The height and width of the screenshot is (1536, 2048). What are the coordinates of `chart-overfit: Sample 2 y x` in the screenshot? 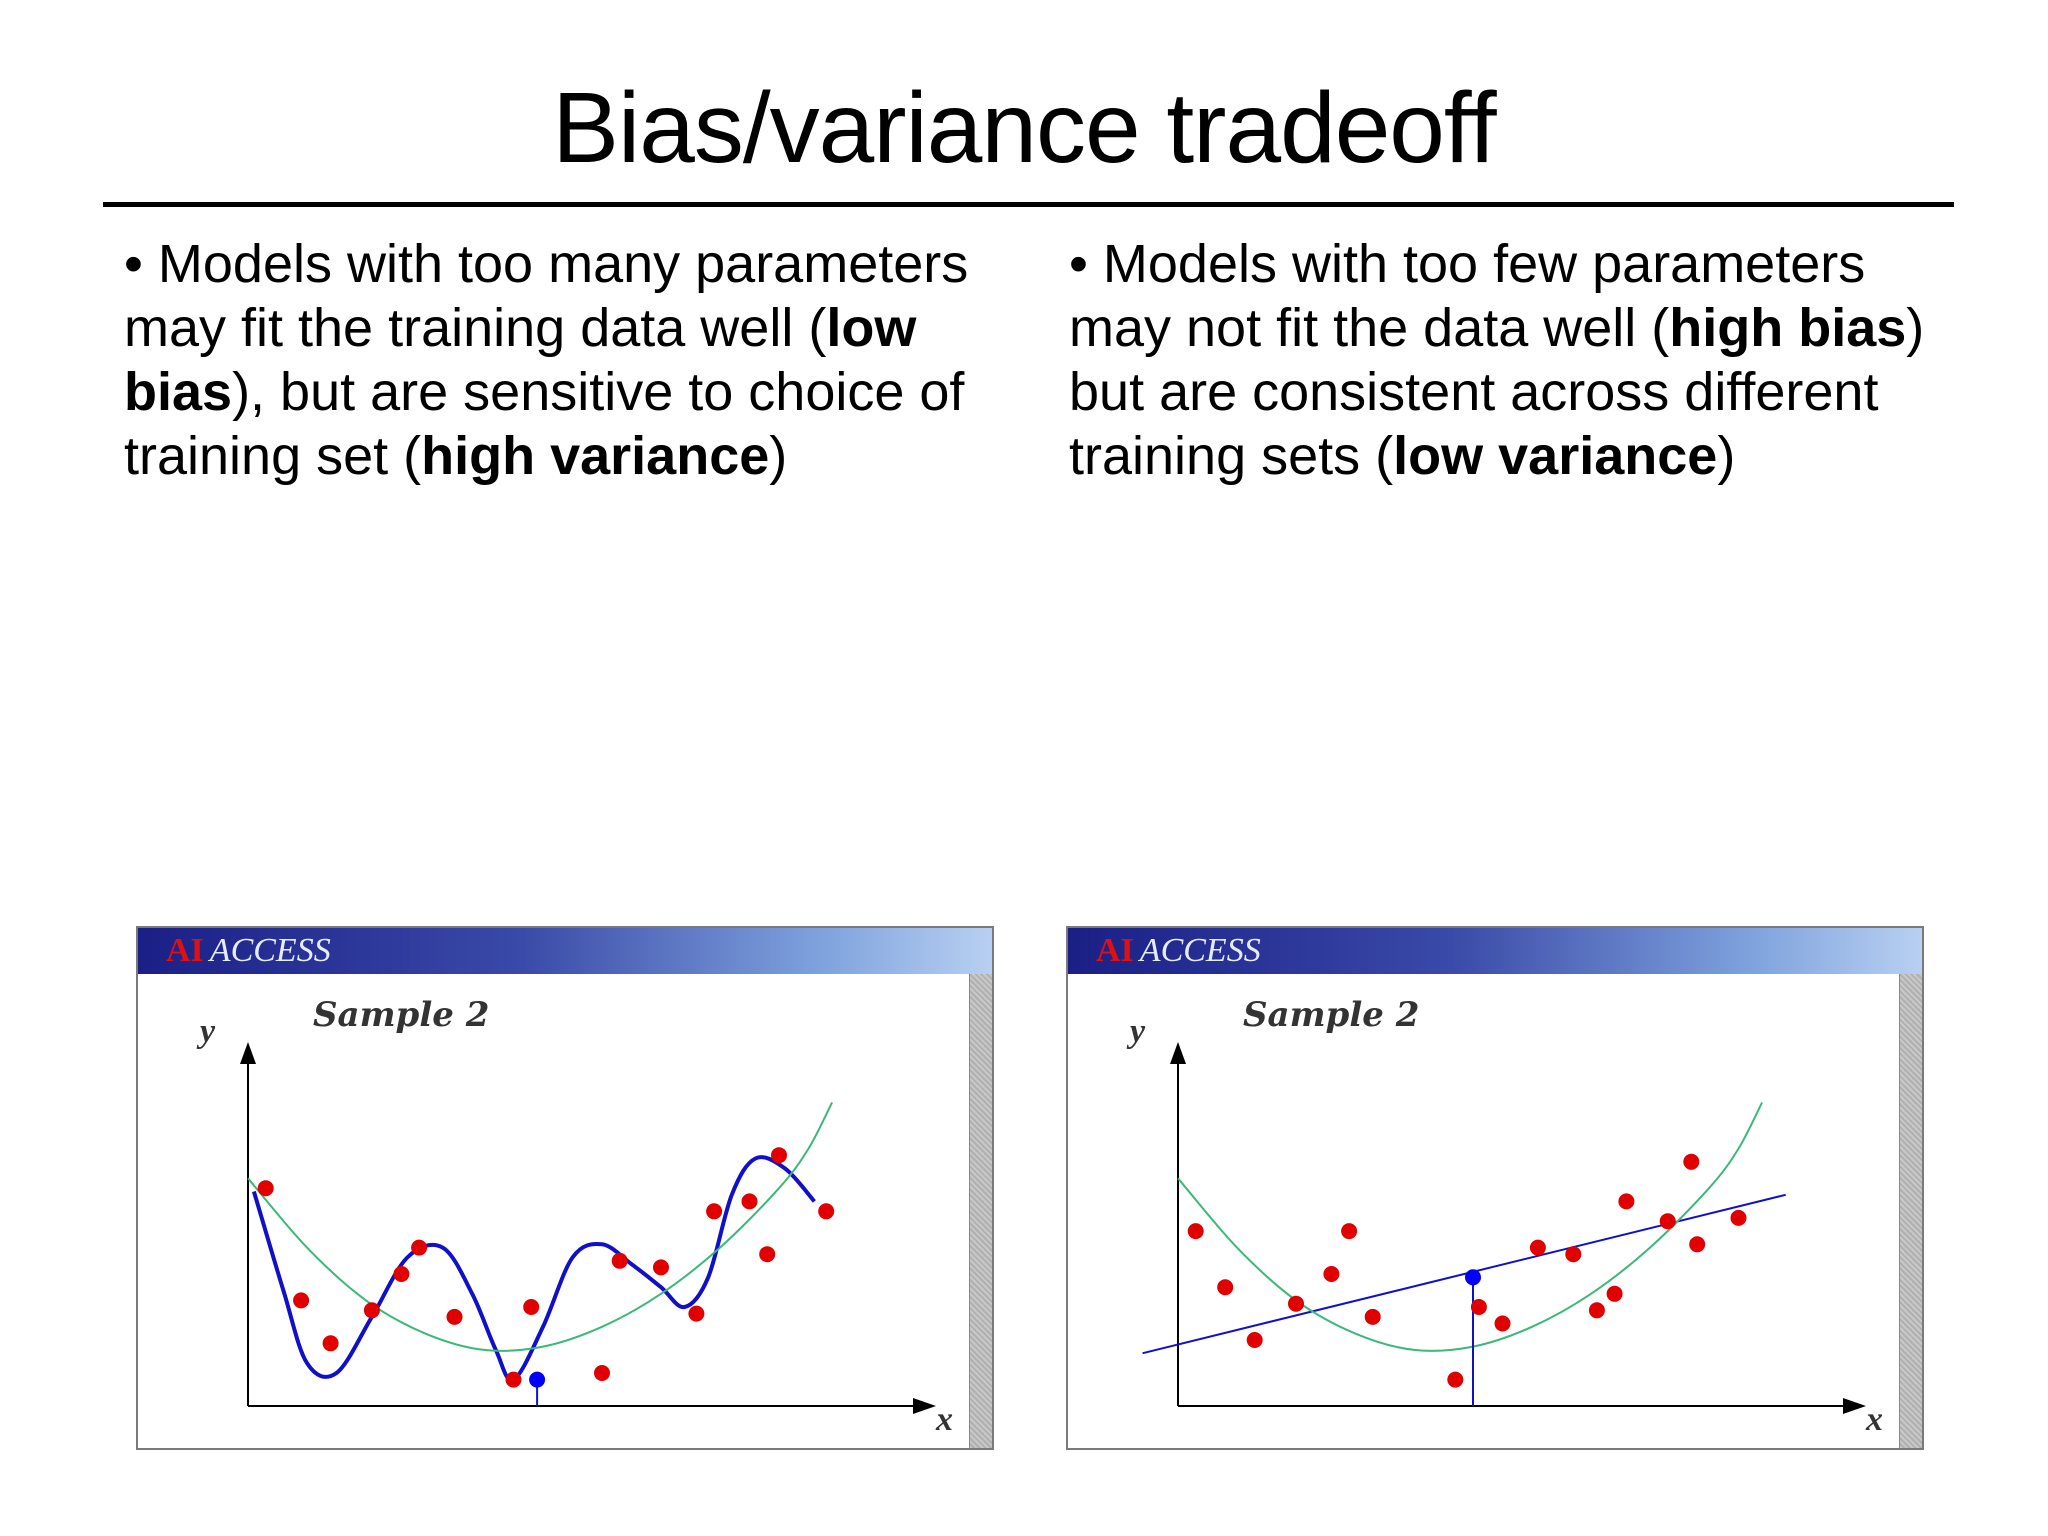 It's located at (574, 1216).